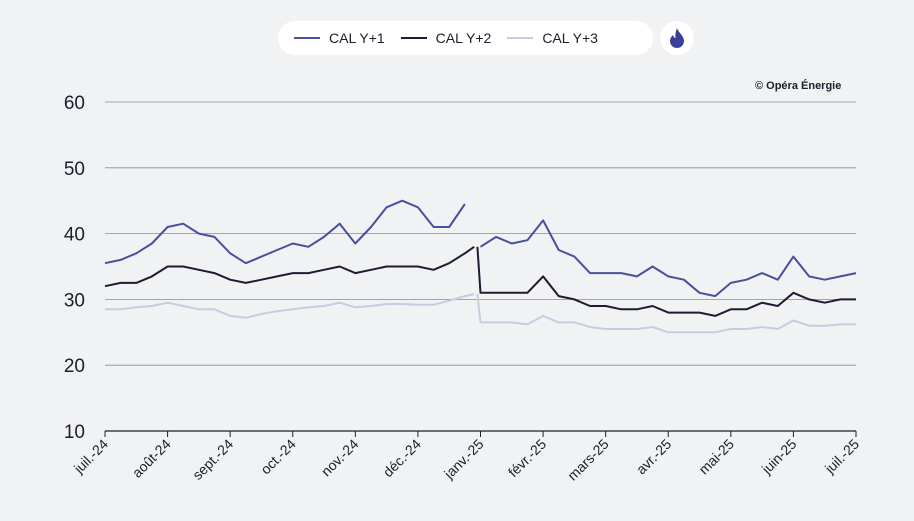  I want to click on y-tick-label: 30, so click(74, 300).